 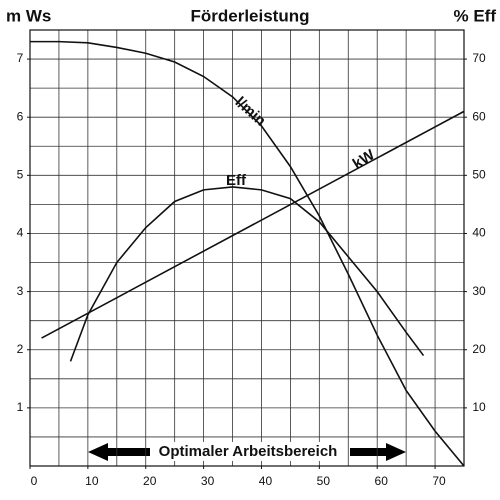 What do you see at coordinates (266, 481) in the screenshot?
I see `x-tick-label: 40` at bounding box center [266, 481].